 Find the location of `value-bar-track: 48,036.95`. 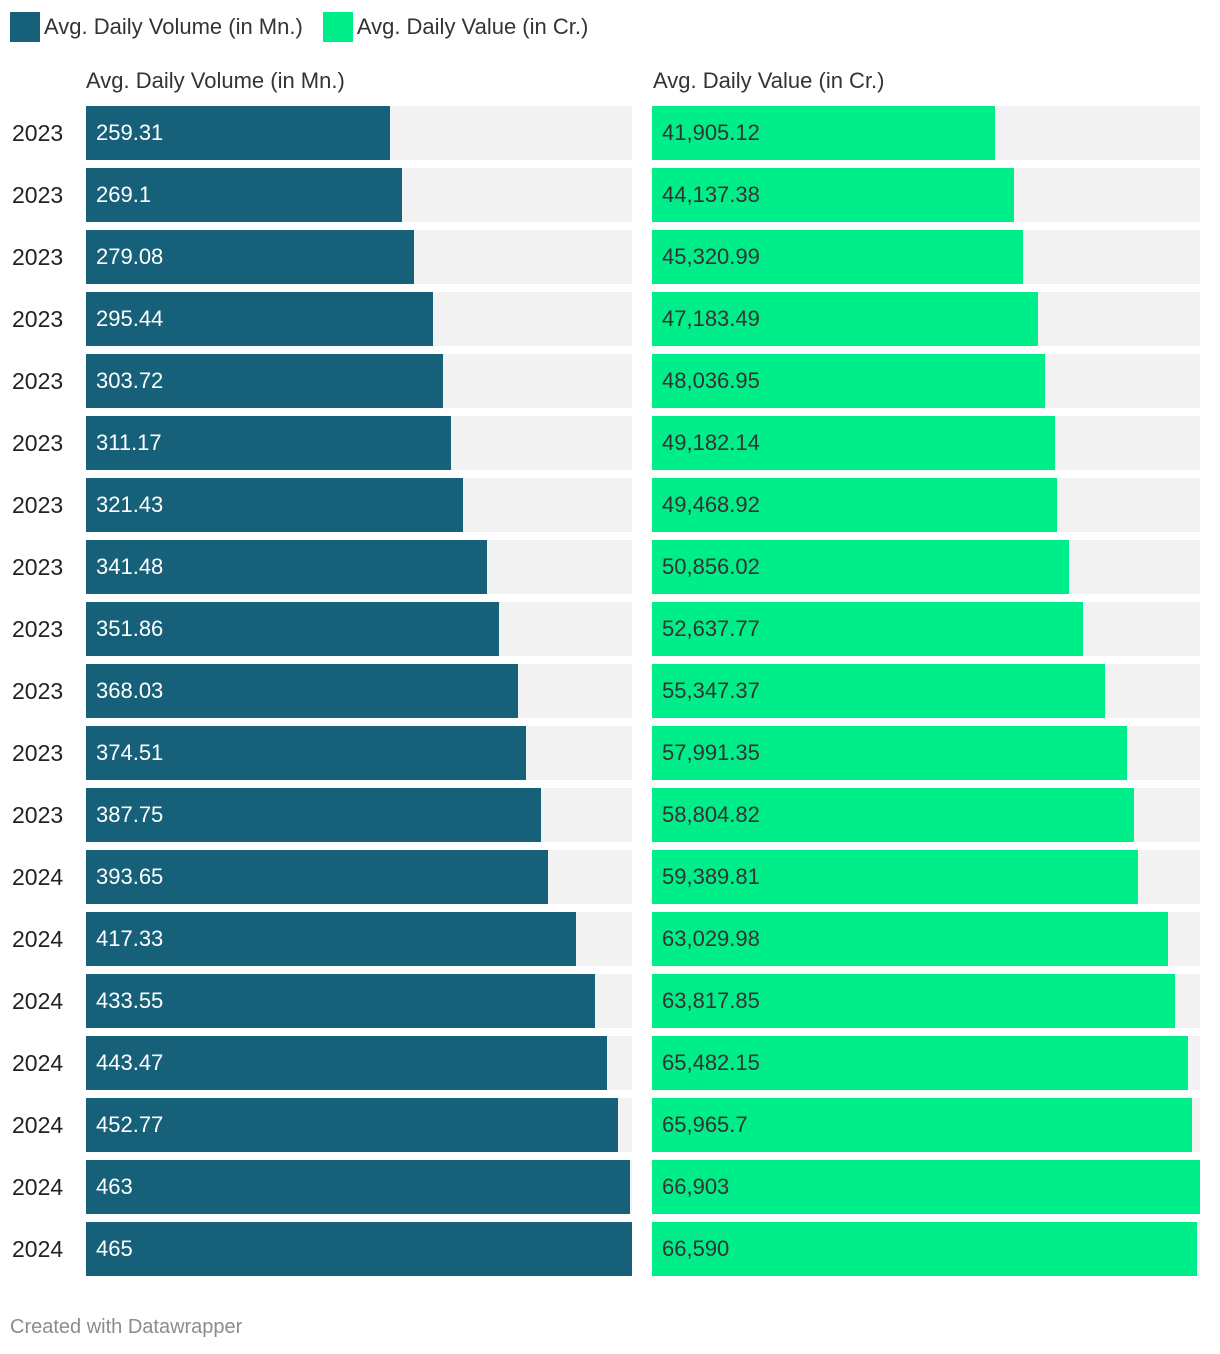

value-bar-track: 48,036.95 is located at coordinates (926, 381).